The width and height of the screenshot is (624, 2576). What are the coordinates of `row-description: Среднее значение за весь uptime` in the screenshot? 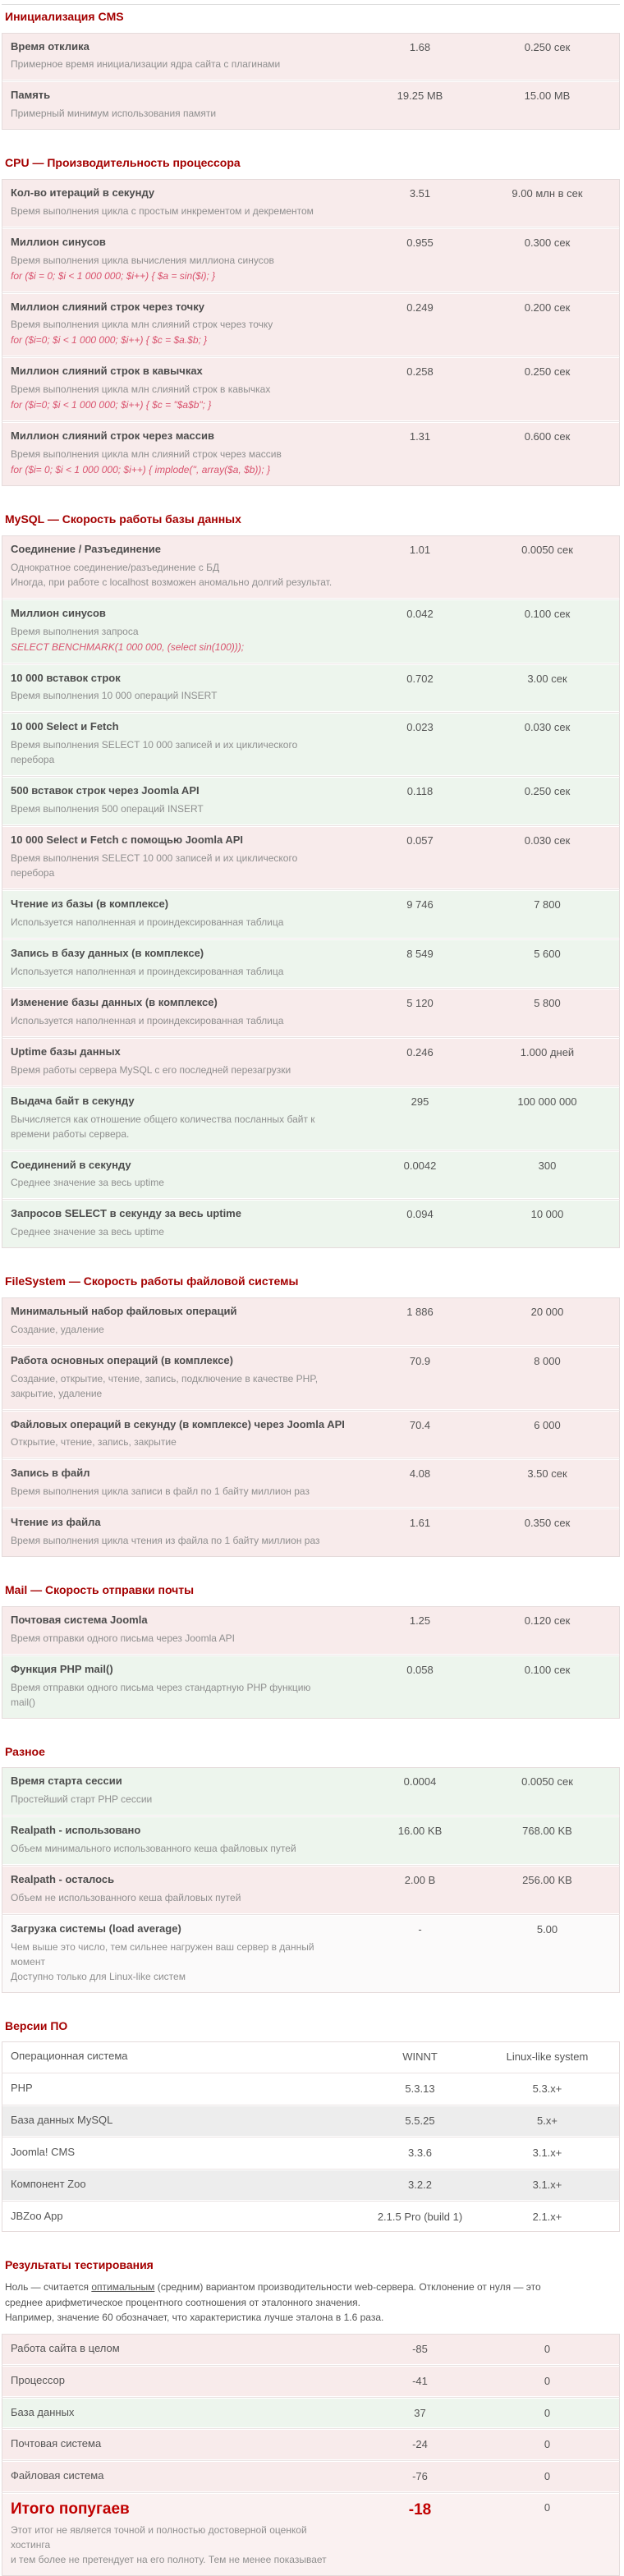 It's located at (87, 1232).